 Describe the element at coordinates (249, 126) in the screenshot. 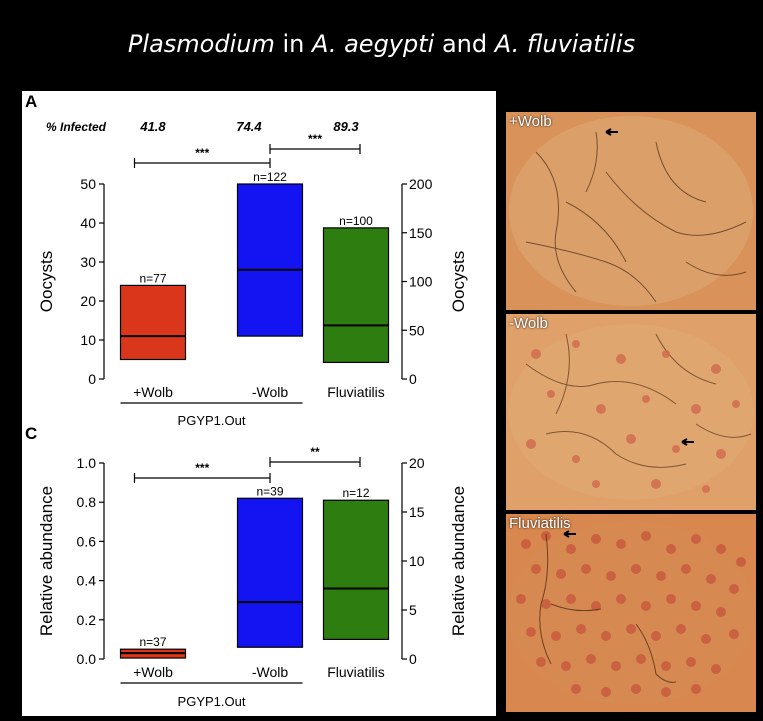

I see `infected-value-wolb-minus: 74.4` at that location.